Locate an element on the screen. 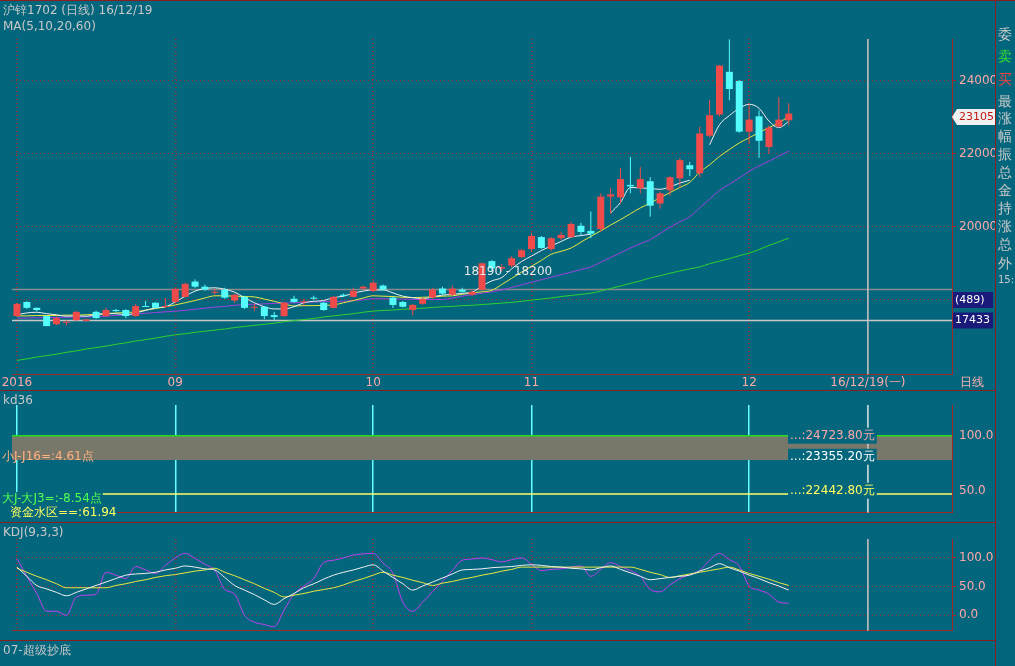 The height and width of the screenshot is (666, 1015). y-tick-label: 0.0 is located at coordinates (969, 614).